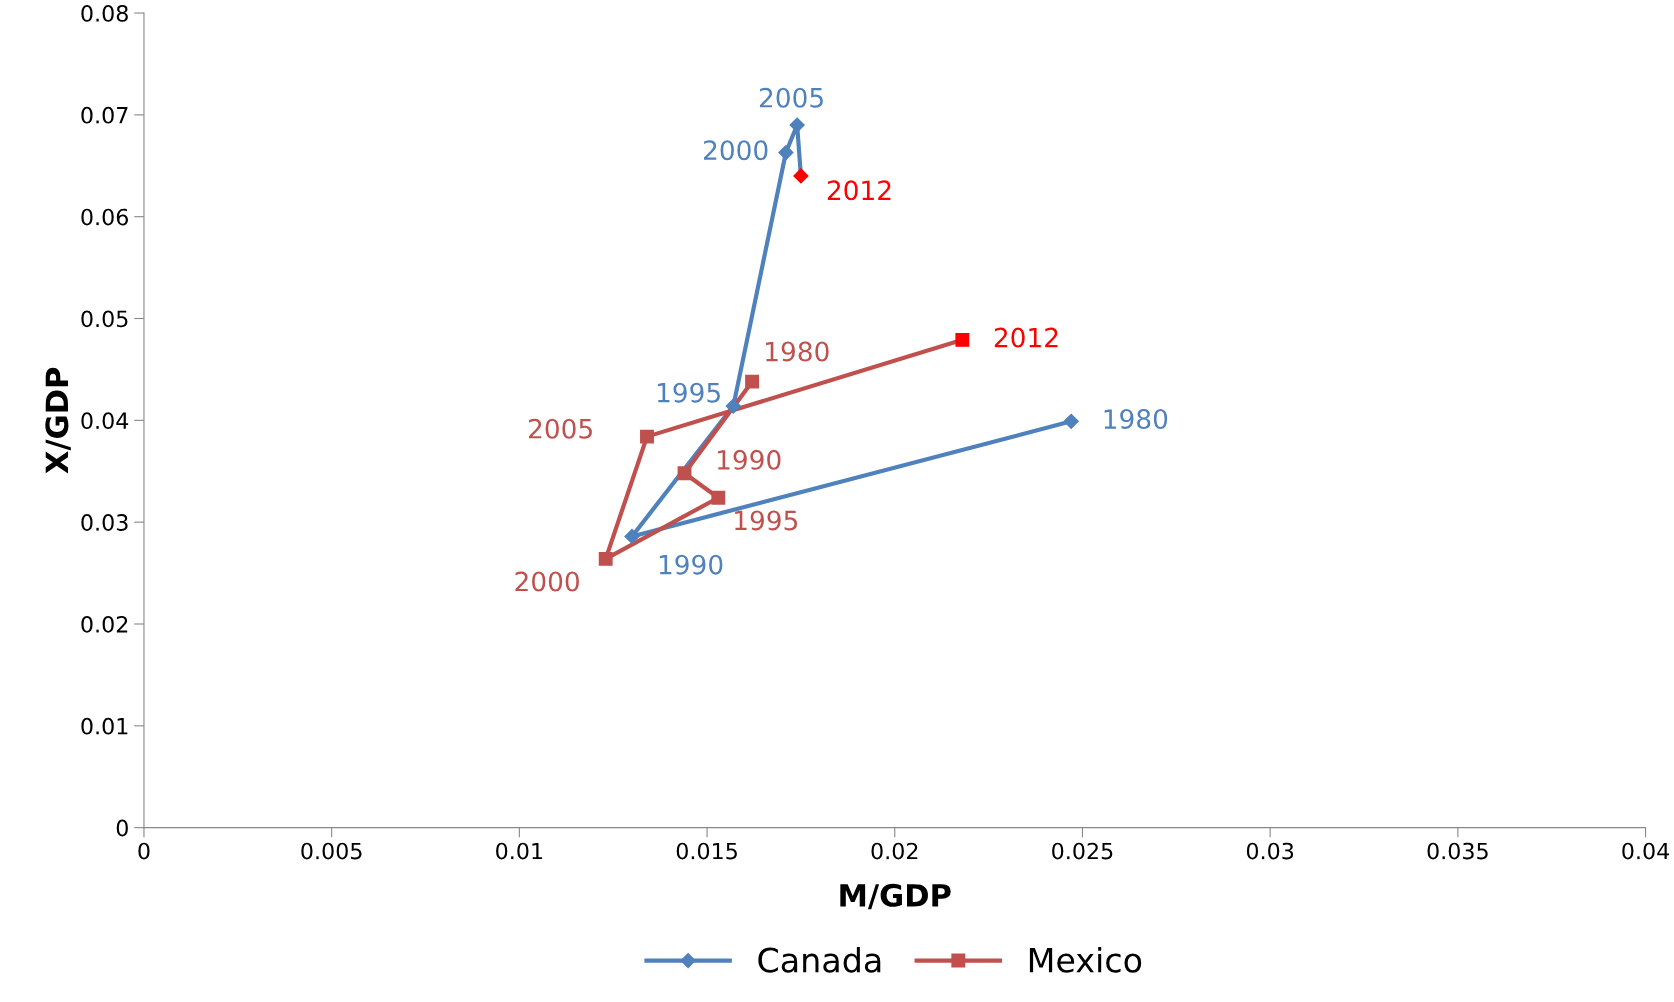 The width and height of the screenshot is (1674, 1002). I want to click on y-tick-label: 0.04, so click(105, 421).